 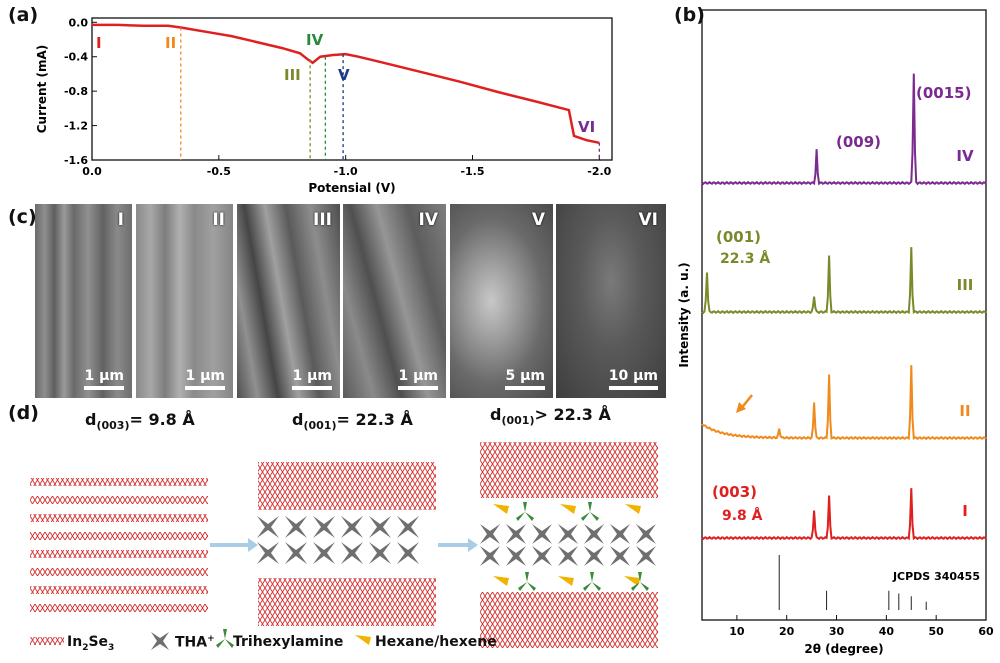 What do you see at coordinates (79, 22) in the screenshot?
I see `y-tick-label: 0.0` at bounding box center [79, 22].